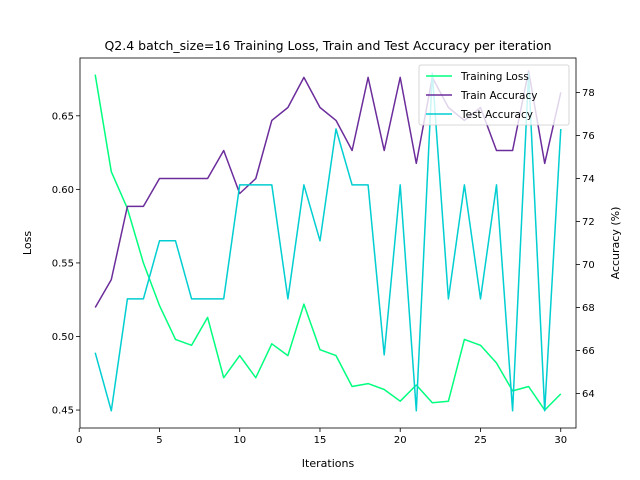  What do you see at coordinates (400, 440) in the screenshot?
I see `x-tick-label: 20` at bounding box center [400, 440].